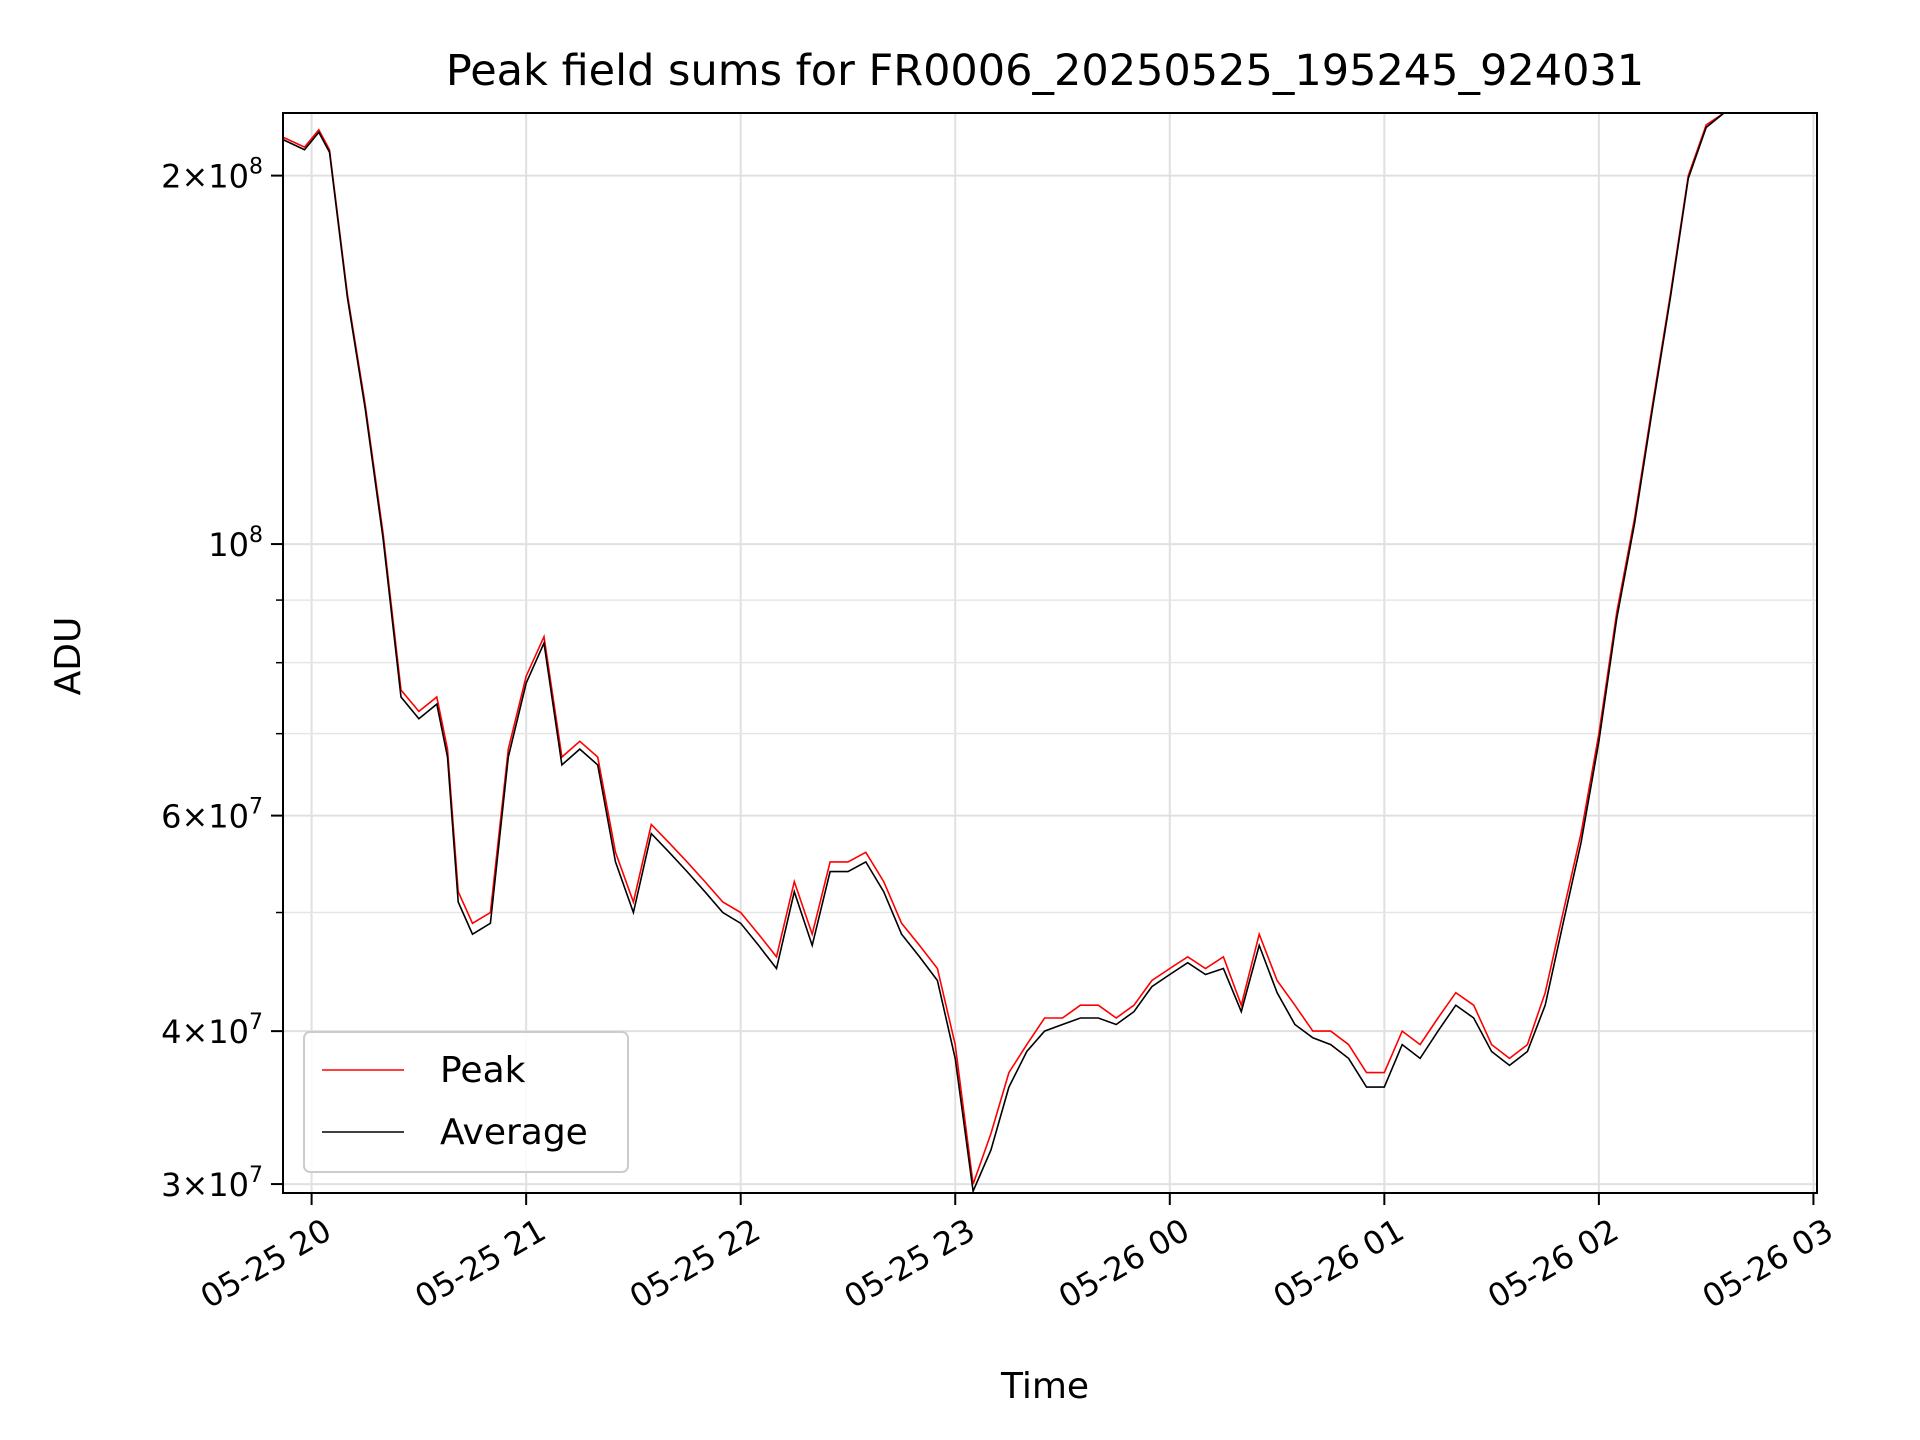  Describe the element at coordinates (68, 656) in the screenshot. I see `y-axis-label: ADU` at that location.